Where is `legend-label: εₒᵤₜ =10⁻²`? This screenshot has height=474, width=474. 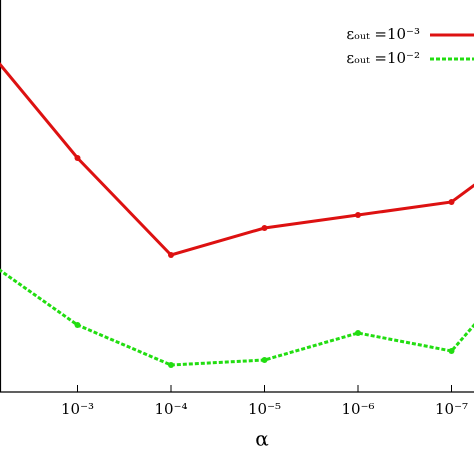
legend-label: εₒᵤₜ =10⁻² is located at coordinates (383, 58).